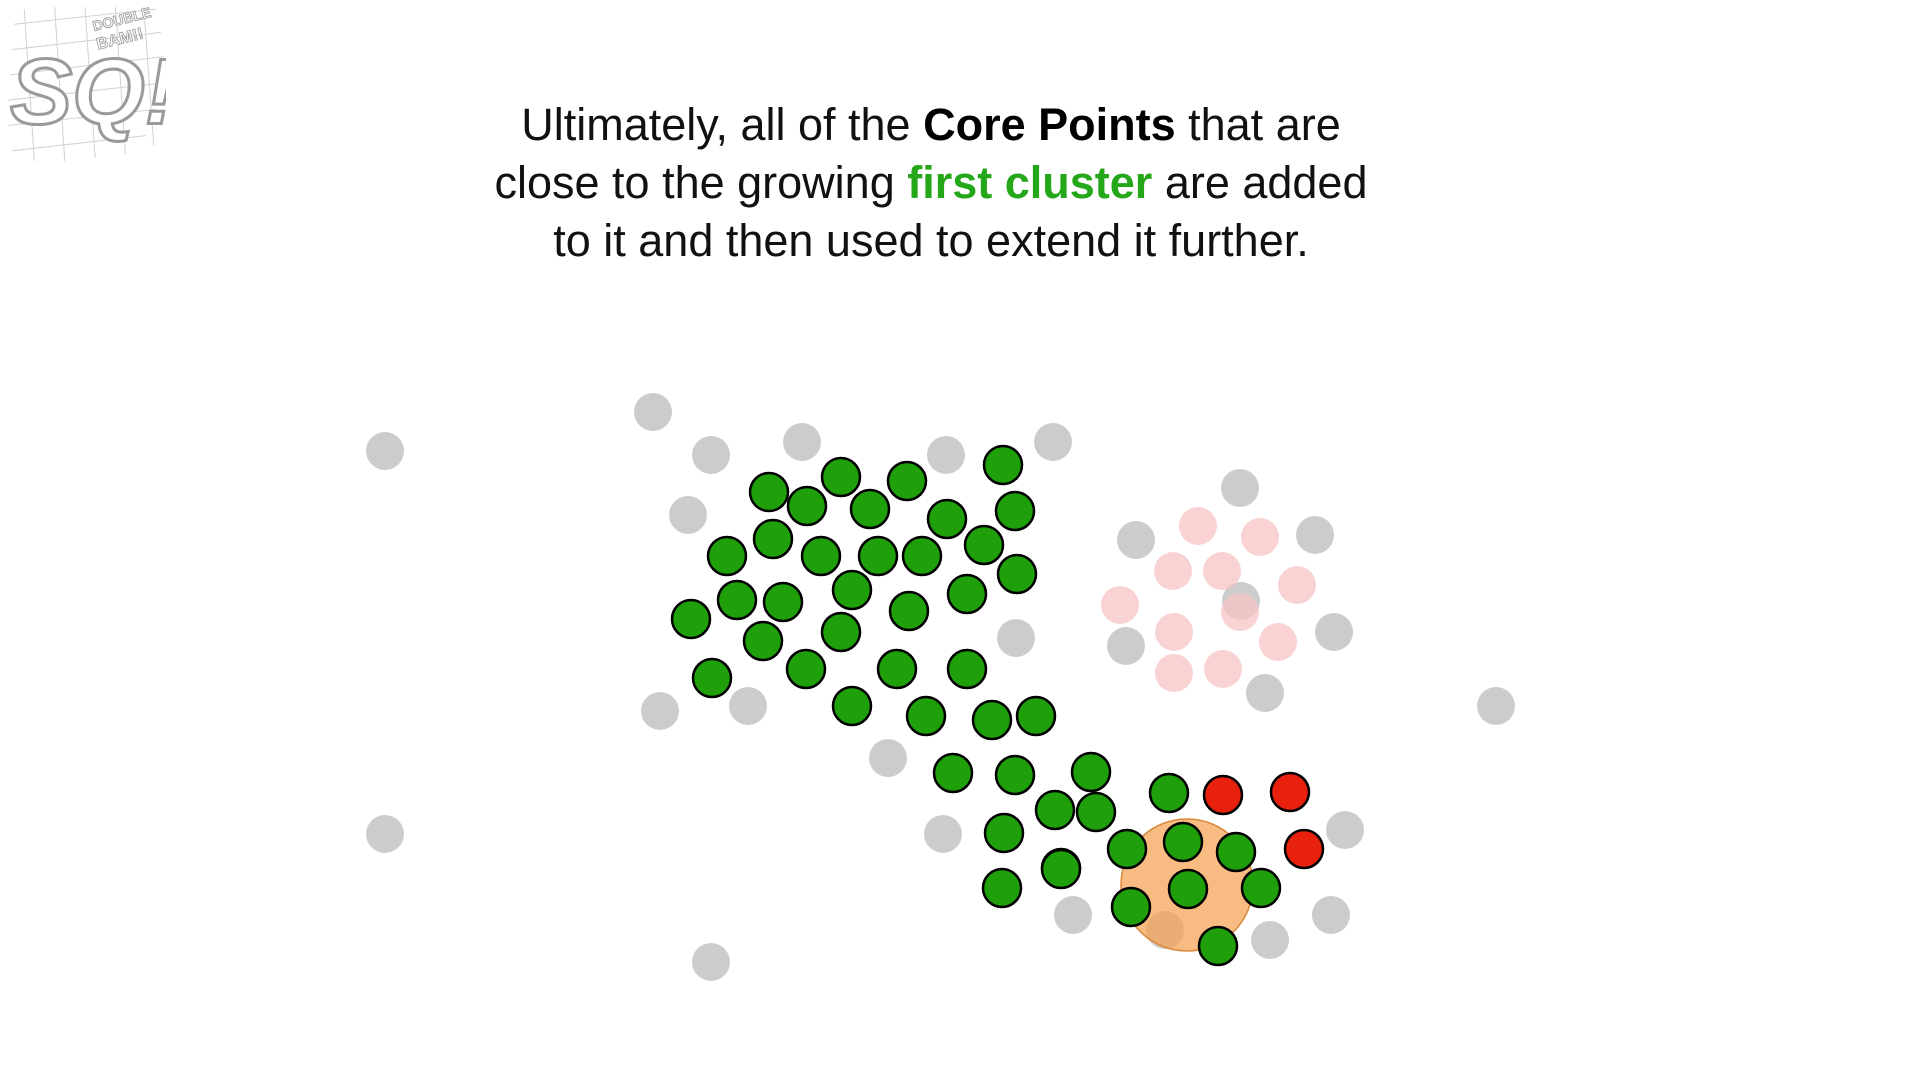  Describe the element at coordinates (1030, 182) in the screenshot. I see `first-cluster-term: first cluster` at that location.